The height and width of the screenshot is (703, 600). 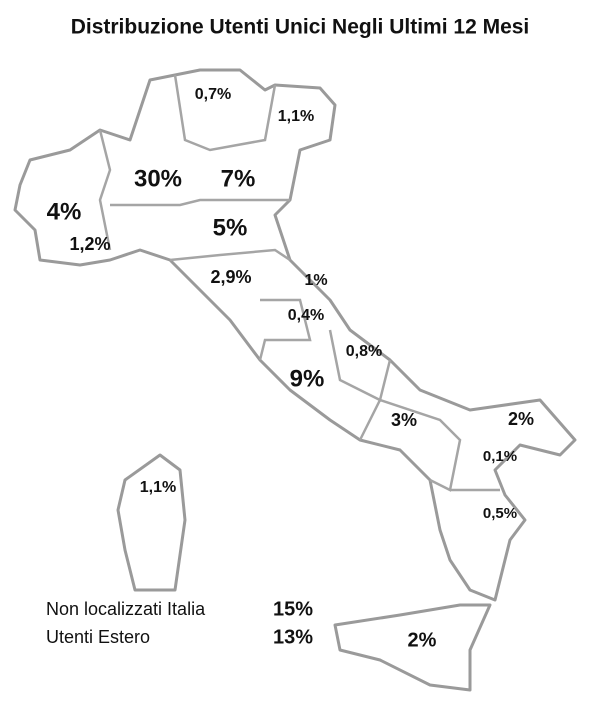 What do you see at coordinates (404, 420) in the screenshot?
I see `region-label: 3%` at bounding box center [404, 420].